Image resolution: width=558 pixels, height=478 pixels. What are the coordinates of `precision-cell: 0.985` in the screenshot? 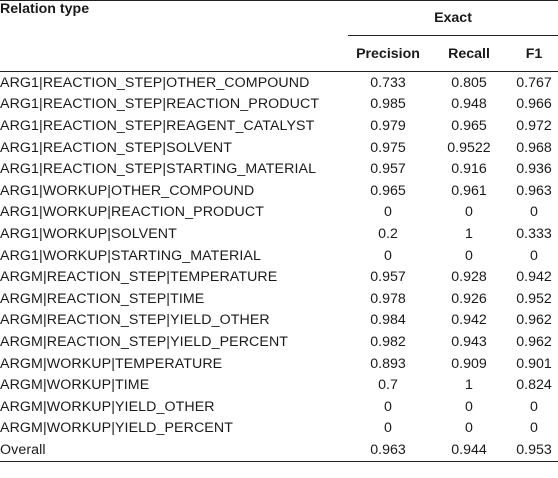 It's located at (388, 104).